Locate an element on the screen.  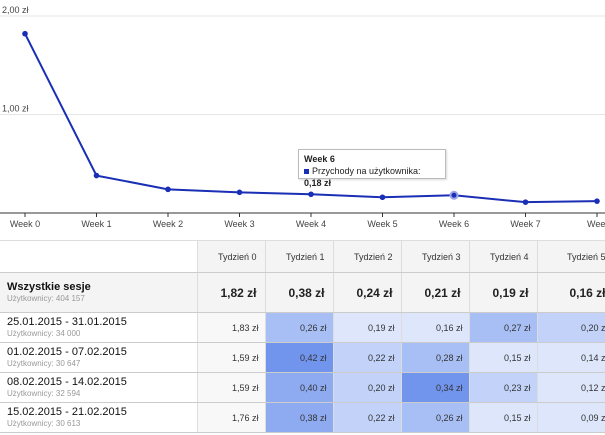
cohort-value-cell: 0,27 zł is located at coordinates (503, 327).